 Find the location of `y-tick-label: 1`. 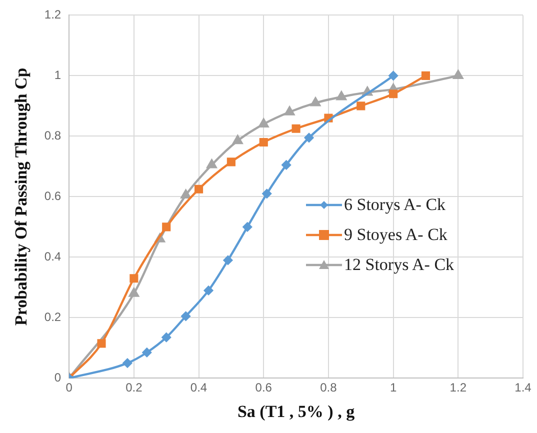

y-tick-label: 1 is located at coordinates (58, 75).